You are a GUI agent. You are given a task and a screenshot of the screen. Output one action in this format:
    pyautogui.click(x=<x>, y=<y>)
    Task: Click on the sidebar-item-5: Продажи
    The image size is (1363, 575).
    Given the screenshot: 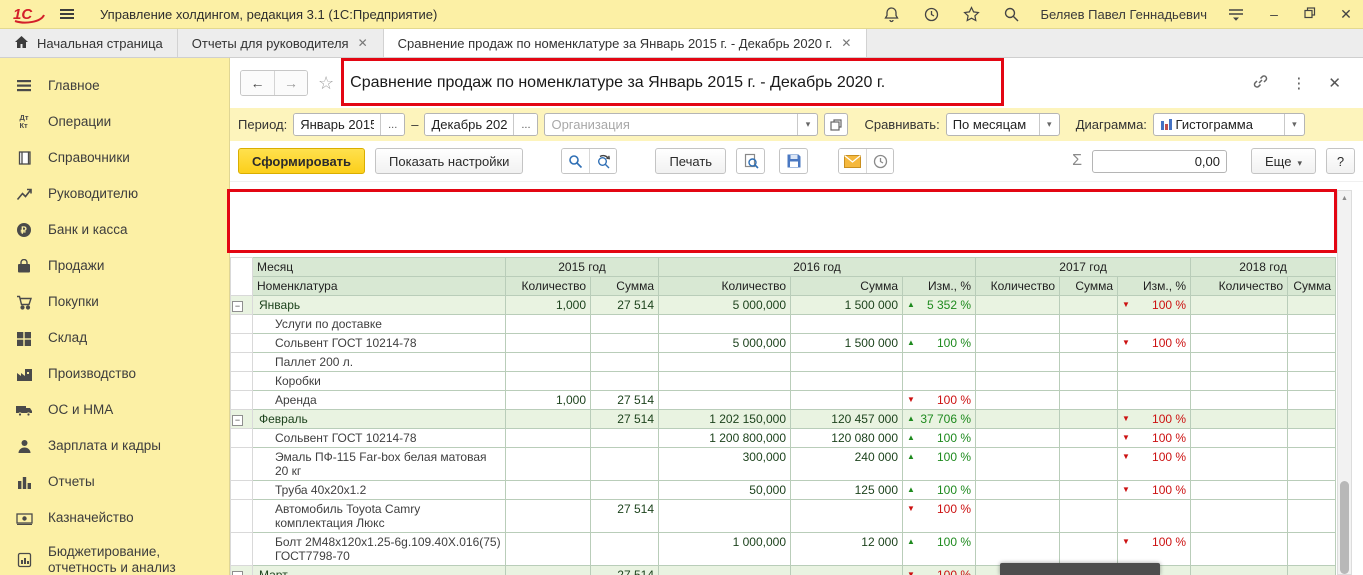 What is the action you would take?
    pyautogui.click(x=114, y=266)
    